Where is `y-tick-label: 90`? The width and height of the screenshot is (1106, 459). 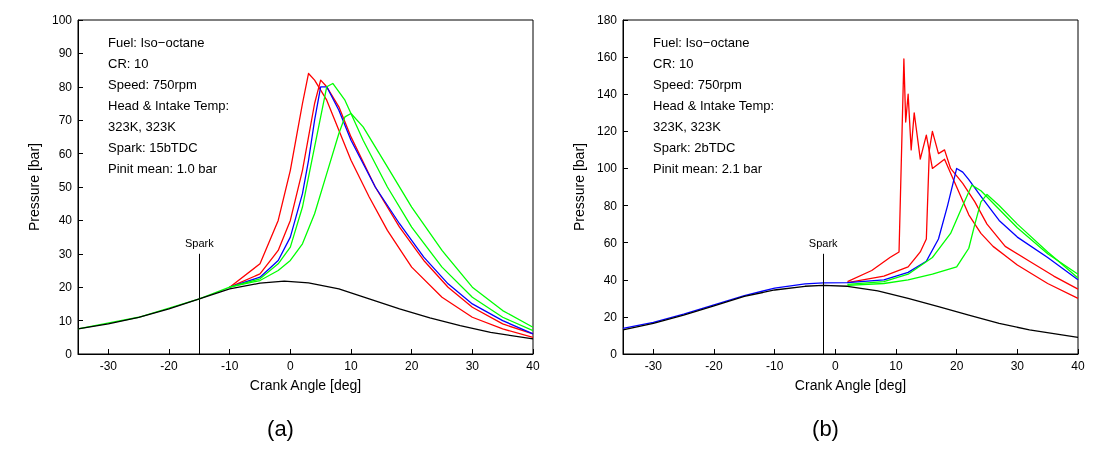 y-tick-label: 90 is located at coordinates (65, 53).